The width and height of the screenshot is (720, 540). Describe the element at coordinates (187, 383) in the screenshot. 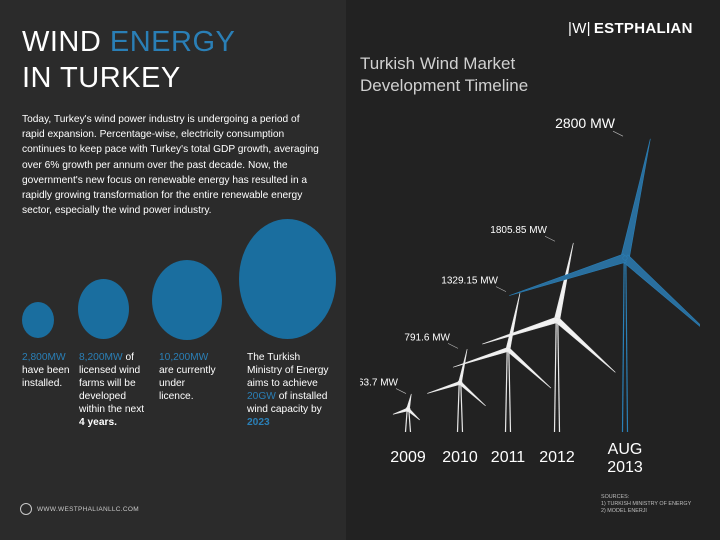

I see `stat-under-licence-text: are currently under licence.` at that location.